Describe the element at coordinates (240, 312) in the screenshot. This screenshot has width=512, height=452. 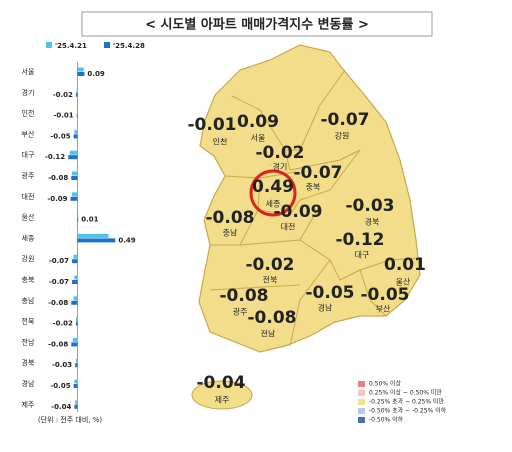
I see `region-name: 광주` at that location.